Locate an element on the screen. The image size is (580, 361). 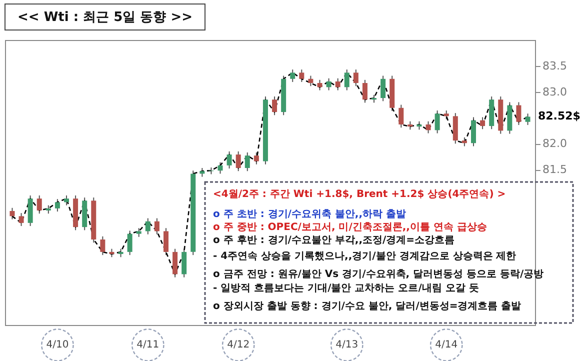
annotation: o 금주 전망 : 원유/불안 Vs 경기/수요위축, 달러변동성 등으로 등락/공방 is located at coordinates (378, 274).